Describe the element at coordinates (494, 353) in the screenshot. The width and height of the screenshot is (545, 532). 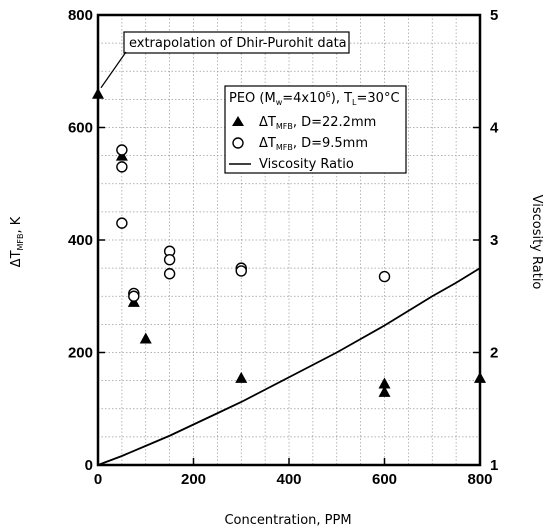
I see `y-right-tick-label: 2` at that location.